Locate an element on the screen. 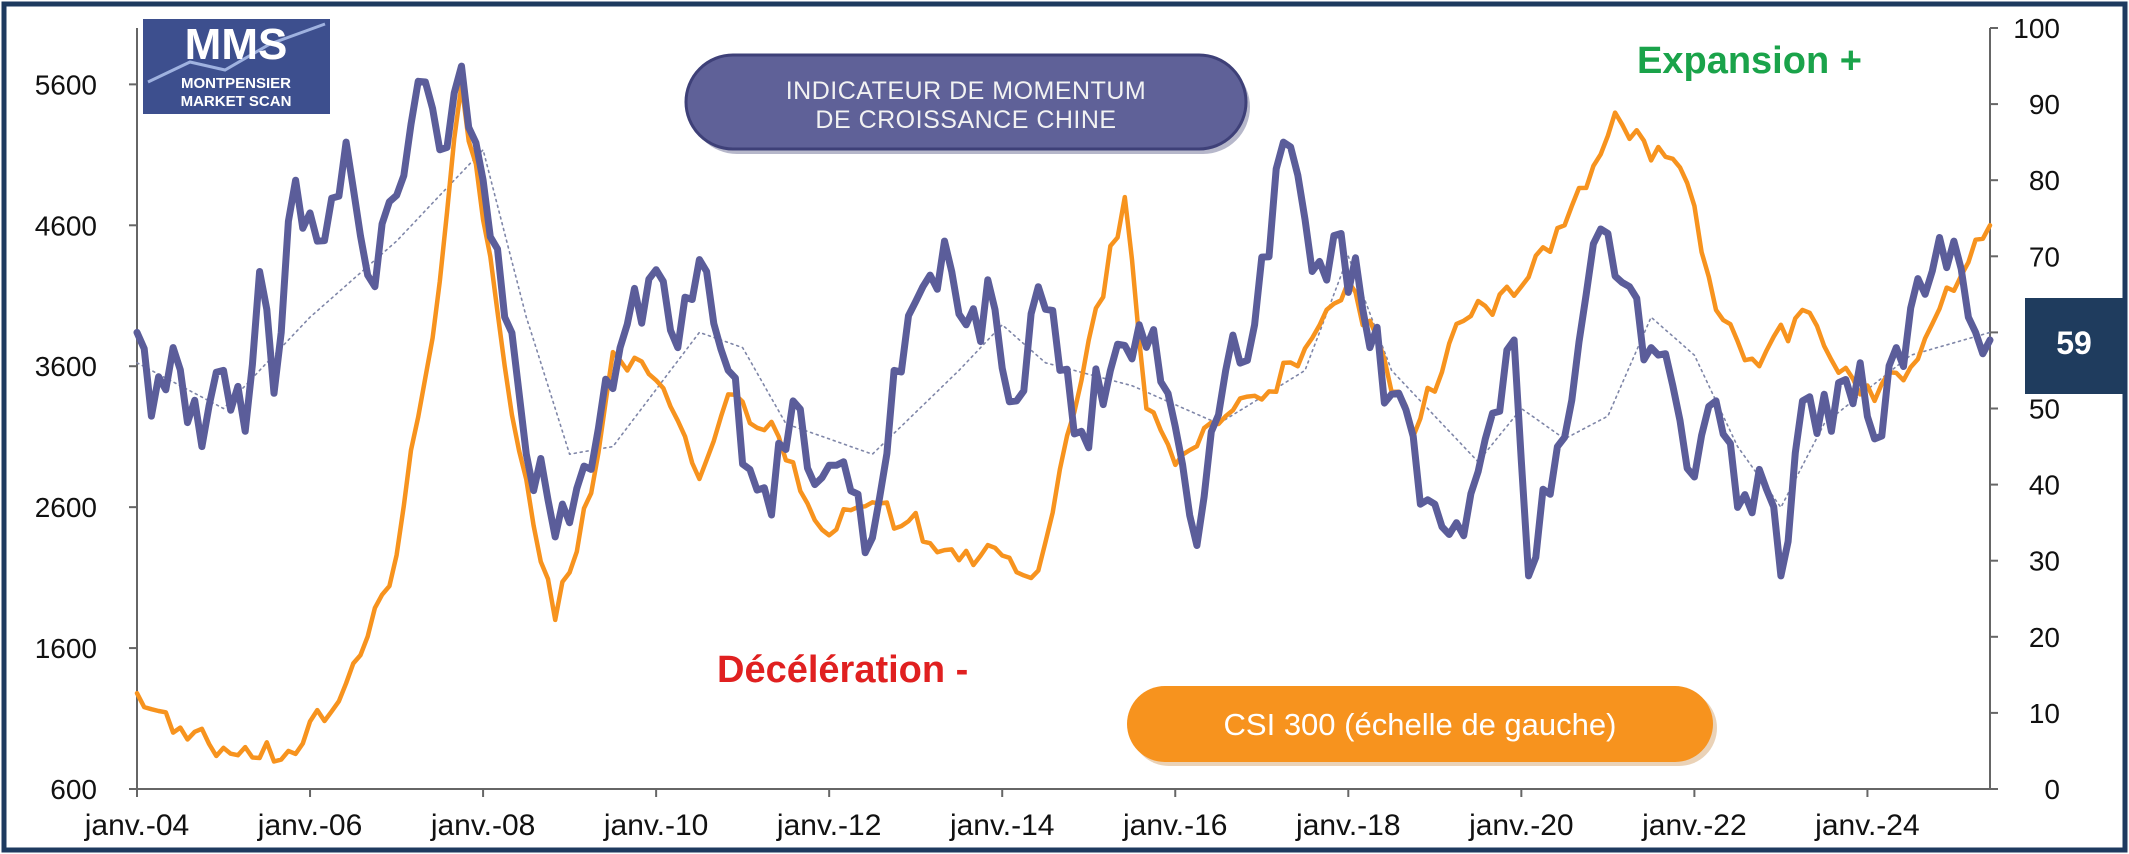 The image size is (2129, 854). expansion-label: Expansion + is located at coordinates (1749, 61).